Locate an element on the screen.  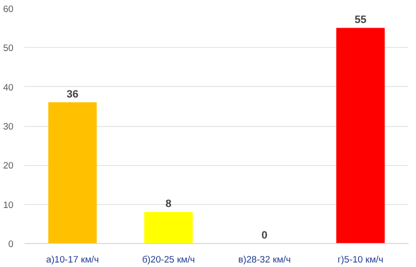
y-tick-label: 40 is located at coordinates (8, 87).